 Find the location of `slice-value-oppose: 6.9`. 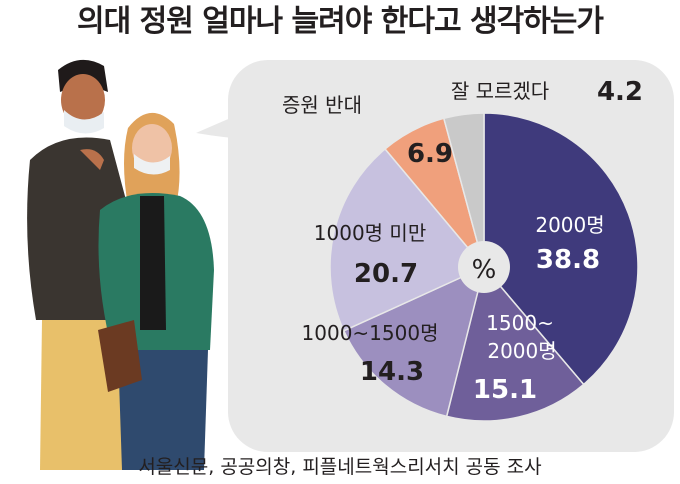

slice-value-oppose: 6.9 is located at coordinates (430, 154).